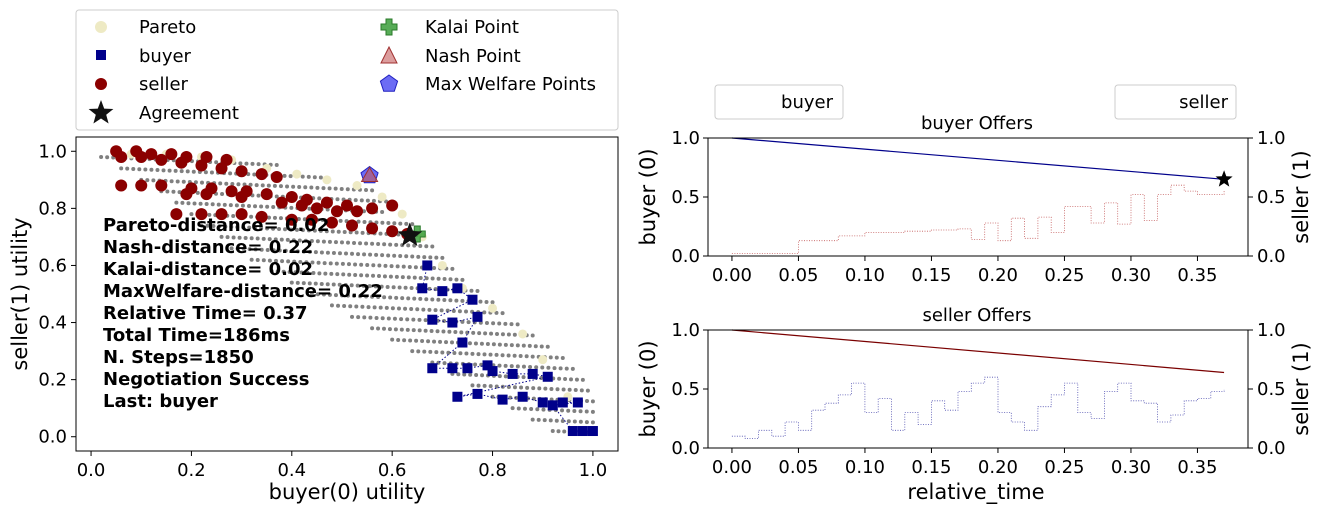  I want to click on seller-offers-right-label: seller (1), so click(1301, 389).